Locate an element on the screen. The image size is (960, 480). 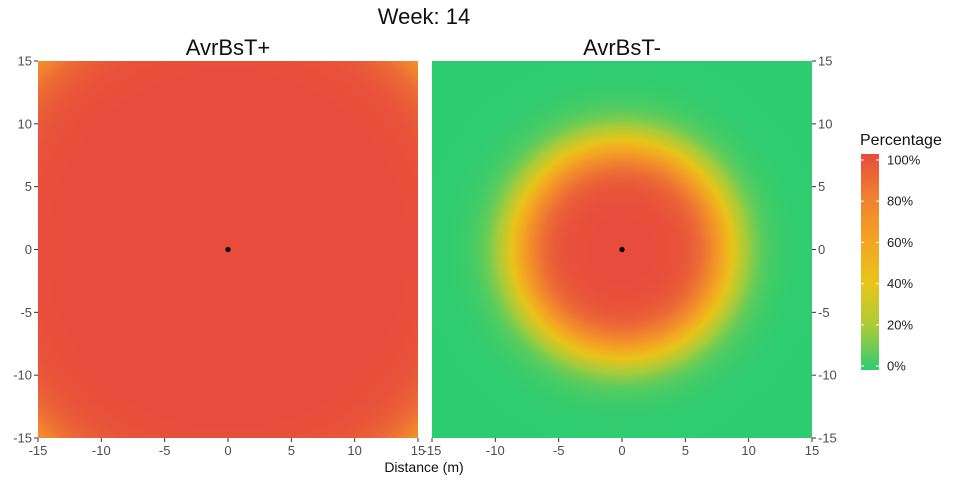
legend-label: 0% is located at coordinates (896, 366).